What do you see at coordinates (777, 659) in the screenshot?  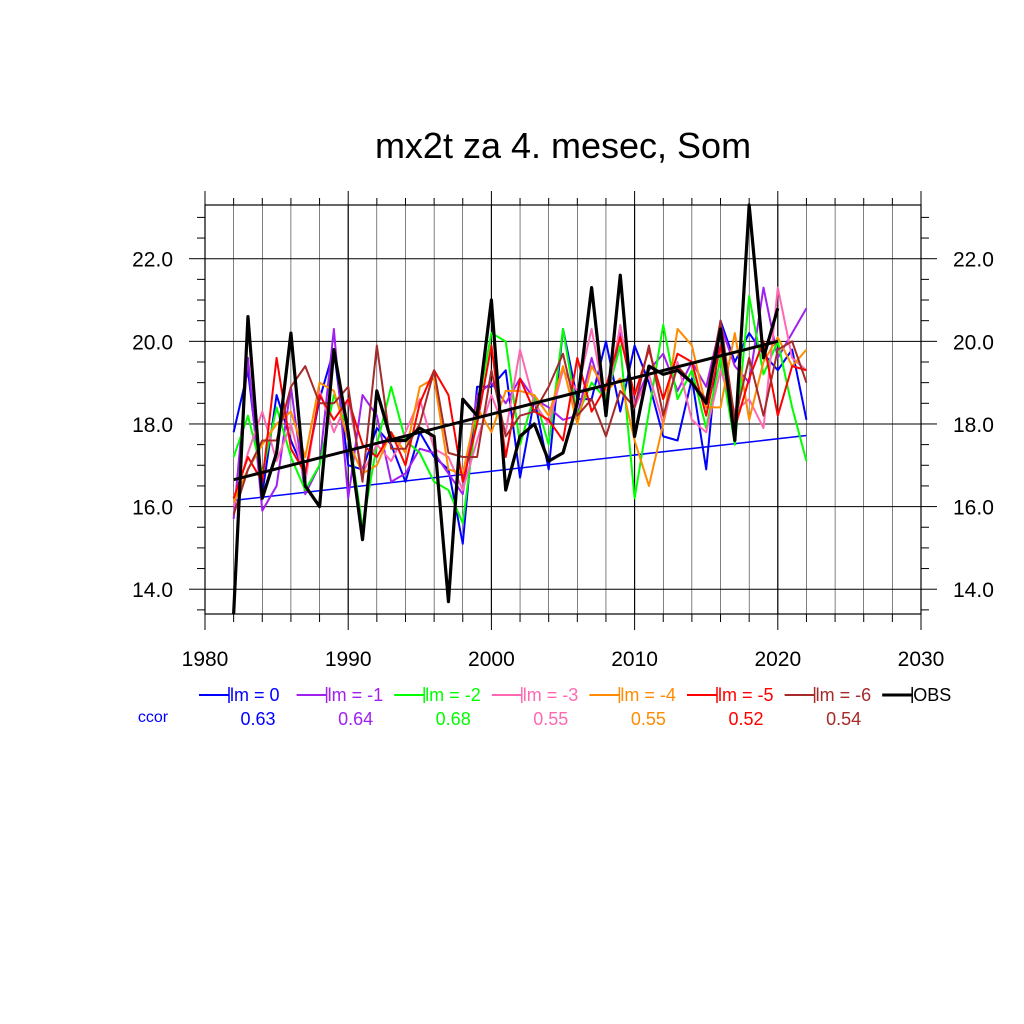 I see `x-tick-label: 2020` at bounding box center [777, 659].